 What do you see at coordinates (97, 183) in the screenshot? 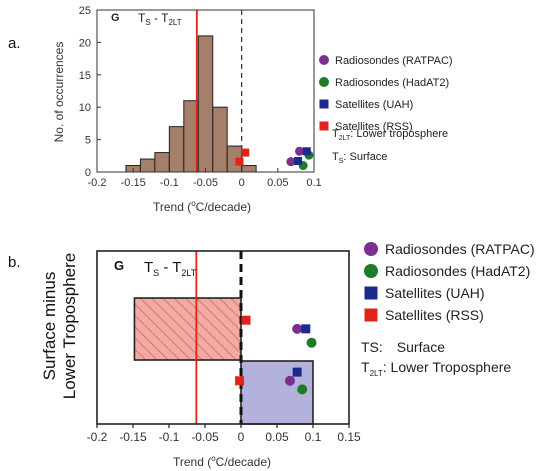
I see `x-tick-label: -0.2` at bounding box center [97, 183].